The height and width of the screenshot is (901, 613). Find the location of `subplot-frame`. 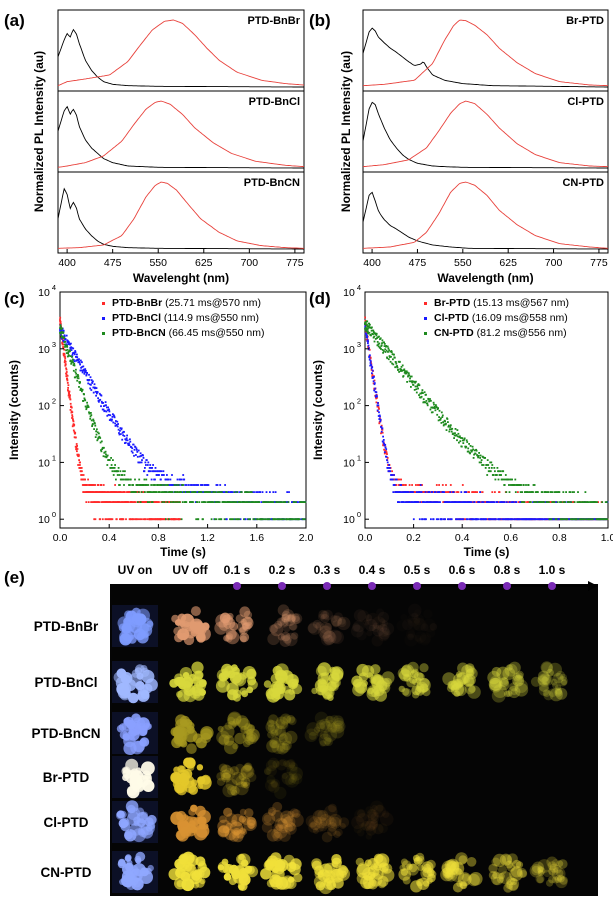

subplot-frame is located at coordinates (485, 212).